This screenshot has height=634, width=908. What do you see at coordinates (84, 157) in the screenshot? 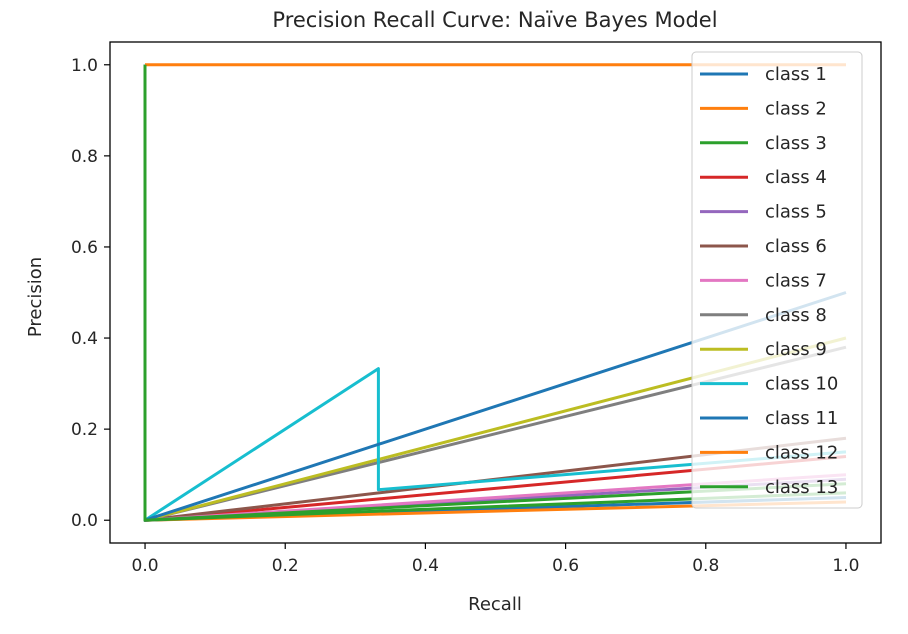
I see `y-tick-label: 0.8` at bounding box center [84, 157].